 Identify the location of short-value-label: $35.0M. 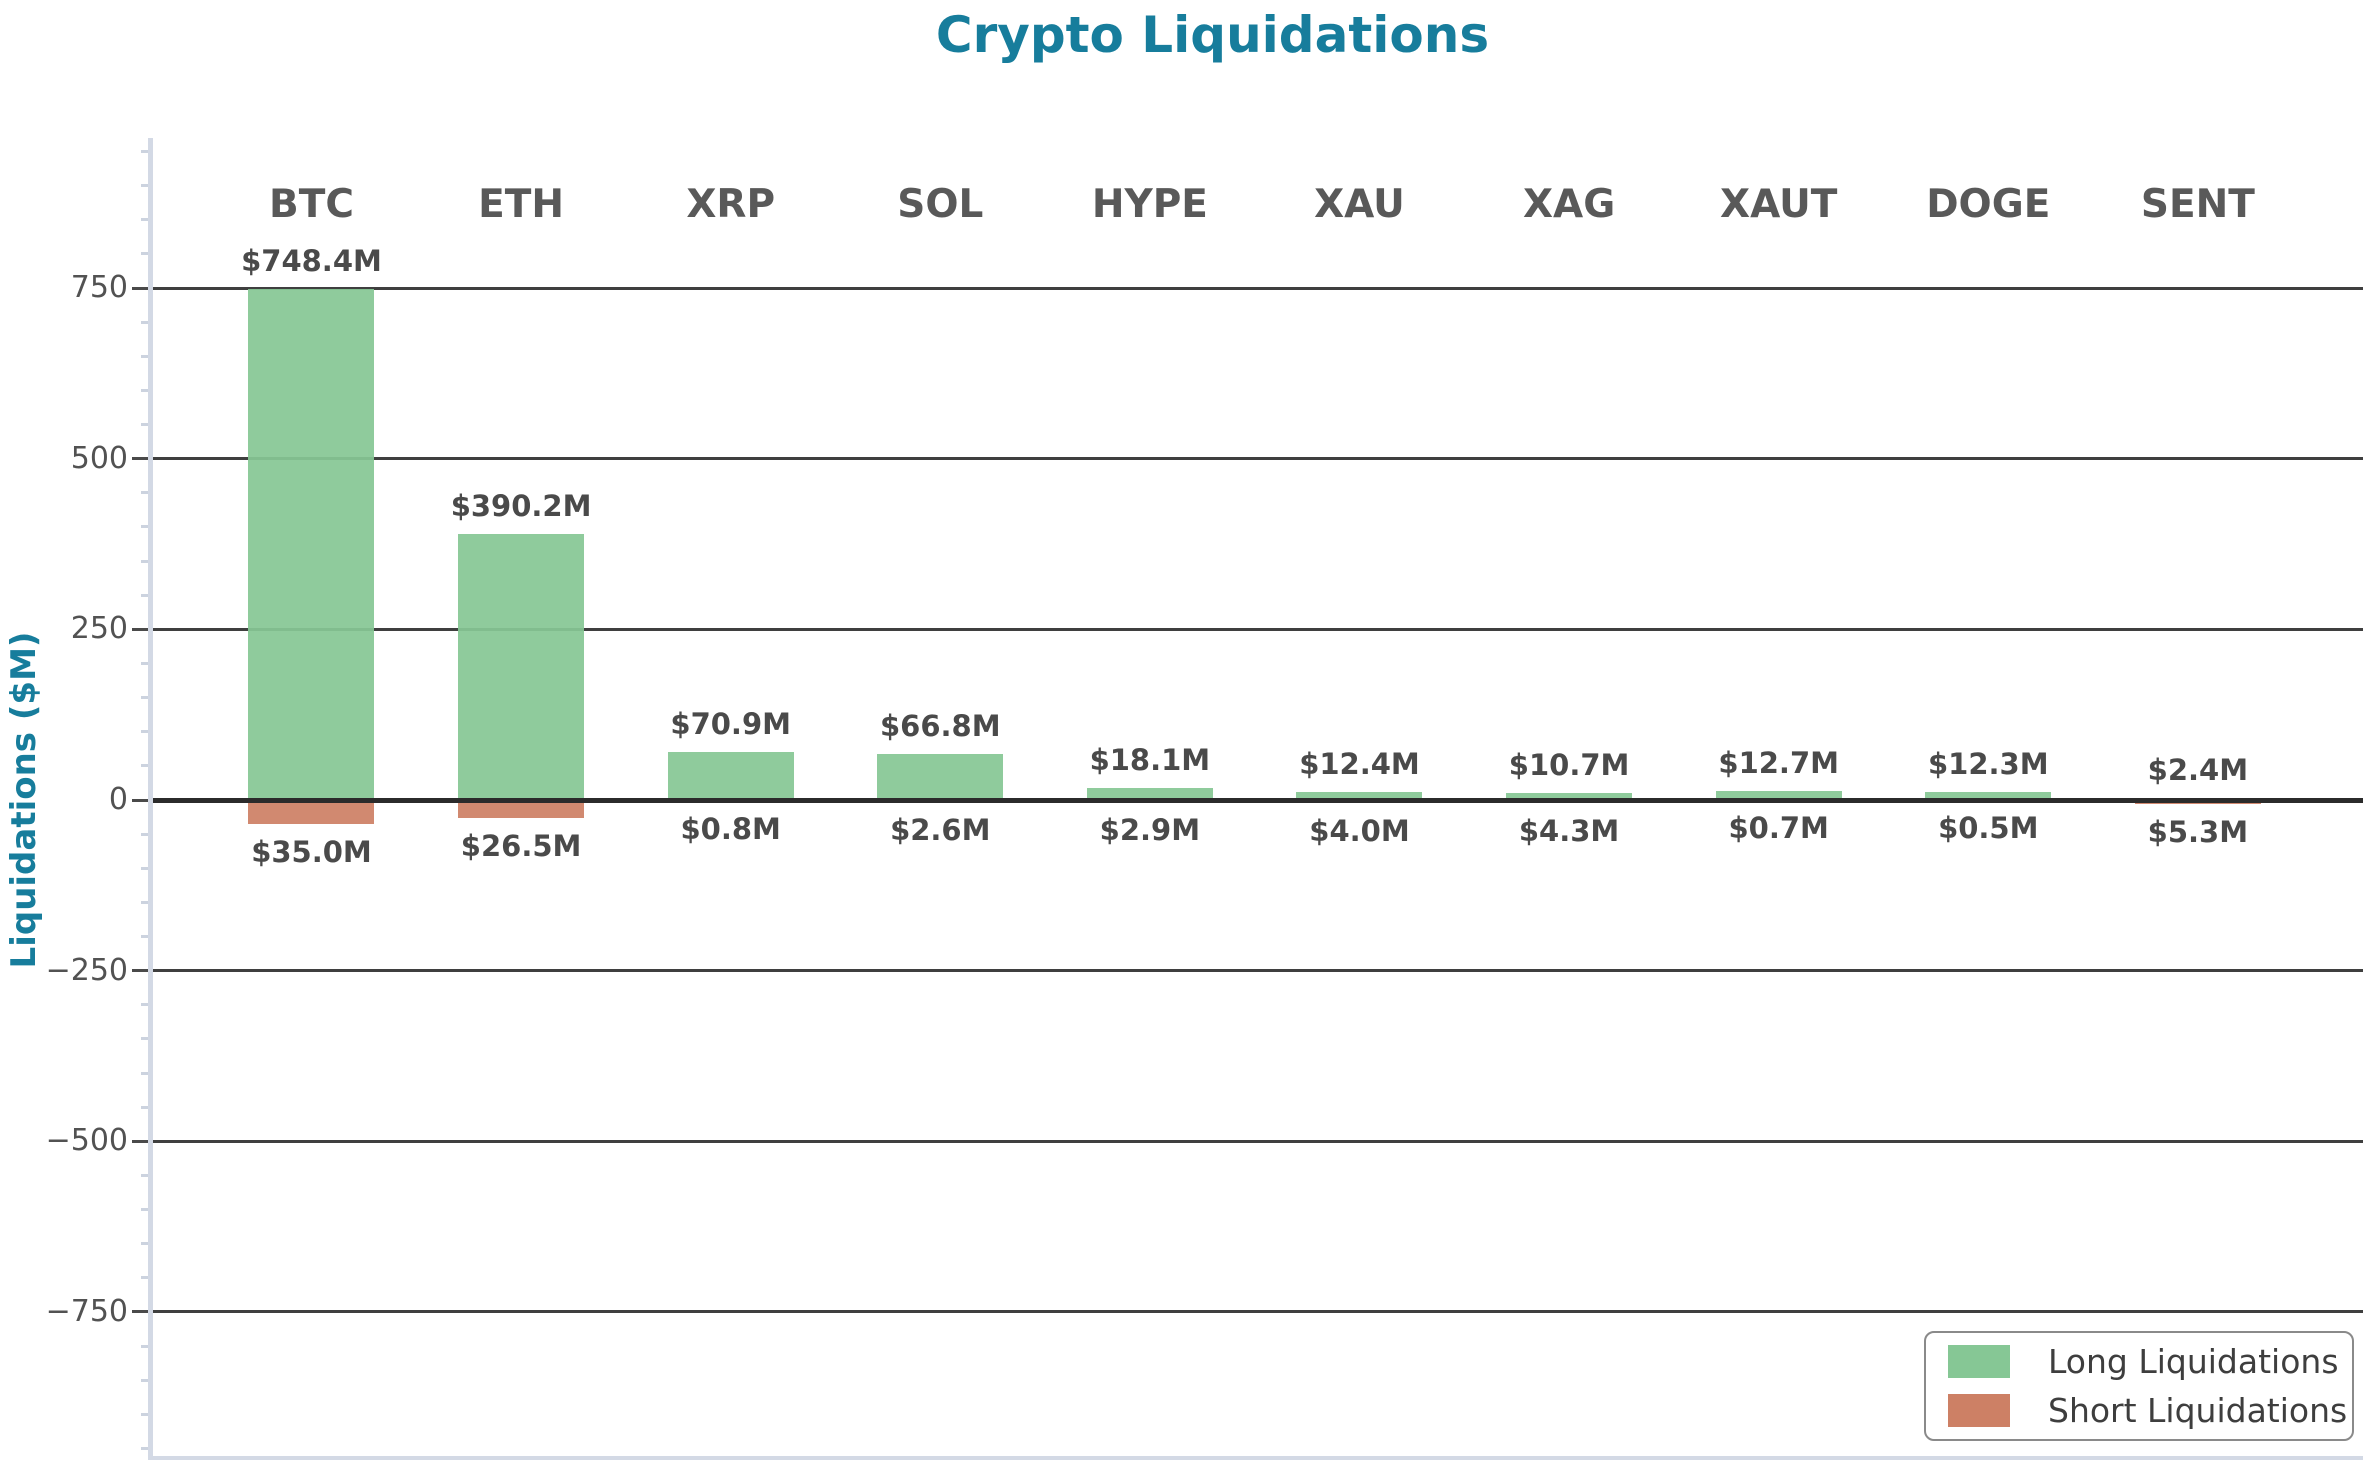
(311, 851).